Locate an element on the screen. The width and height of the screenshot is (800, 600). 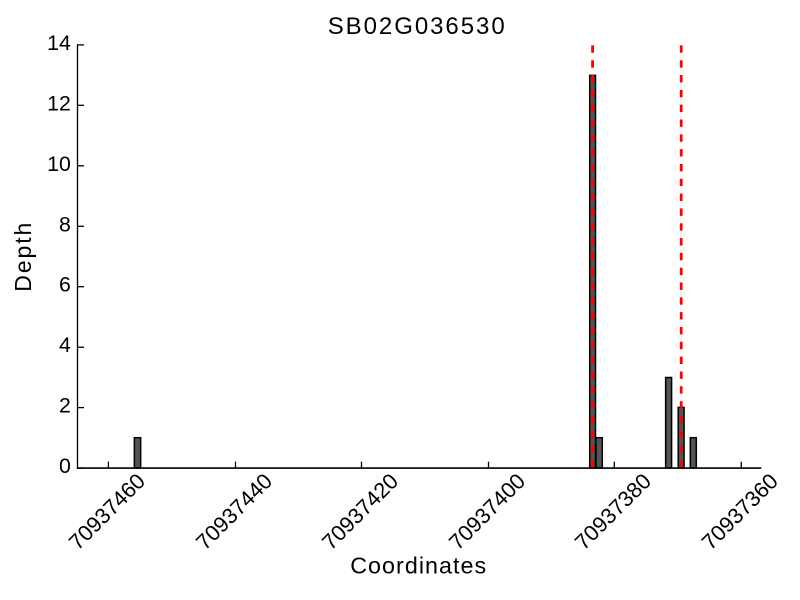
svg-text: Coordinates is located at coordinates (418, 566).